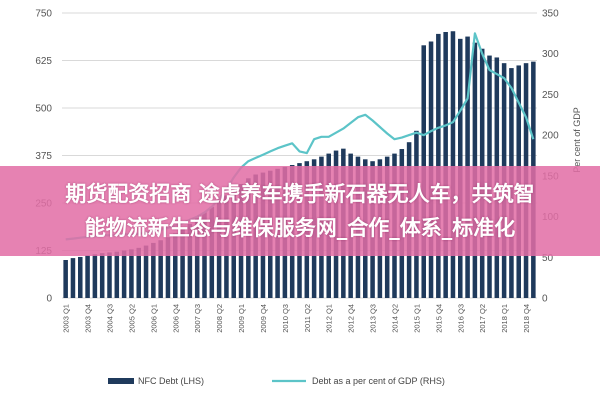 The height and width of the screenshot is (400, 600). I want to click on x-axis-tick-label: 2009 Q4, so click(263, 318).